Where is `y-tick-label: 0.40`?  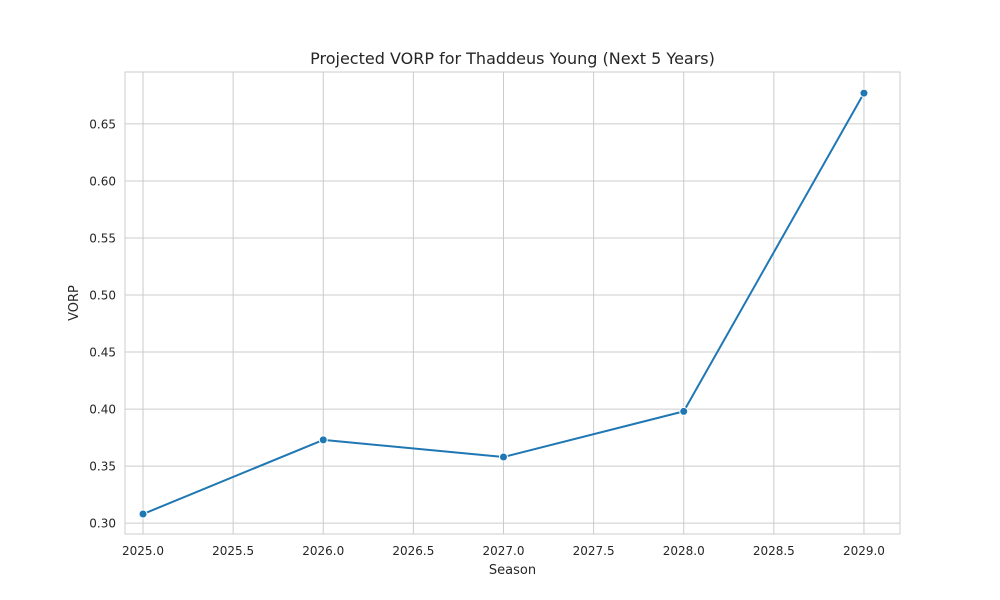 y-tick-label: 0.40 is located at coordinates (102, 410).